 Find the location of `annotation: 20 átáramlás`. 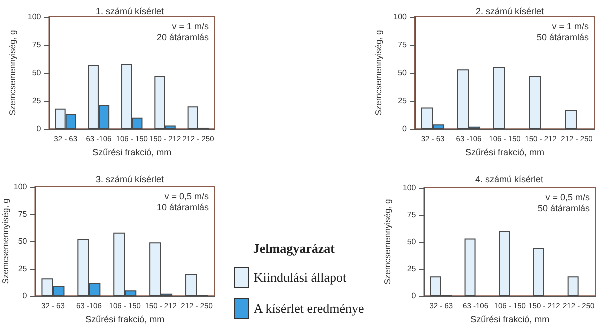

annotation: 20 átáramlás is located at coordinates (183, 37).